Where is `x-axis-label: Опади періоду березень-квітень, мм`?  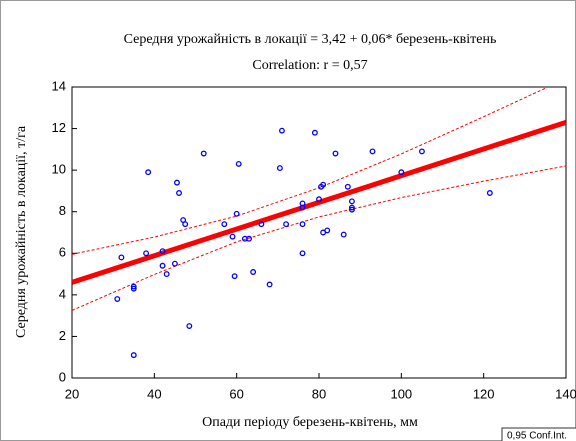 x-axis-label: Опади періоду березень-квітень, мм is located at coordinates (310, 422).